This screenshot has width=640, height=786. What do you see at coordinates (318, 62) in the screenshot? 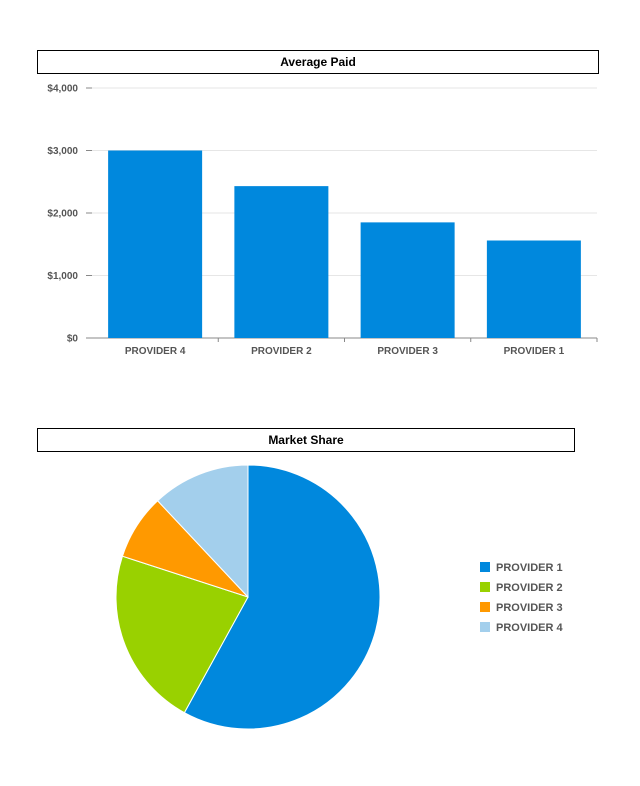
I see `bar-chart-title: Average Paid` at bounding box center [318, 62].